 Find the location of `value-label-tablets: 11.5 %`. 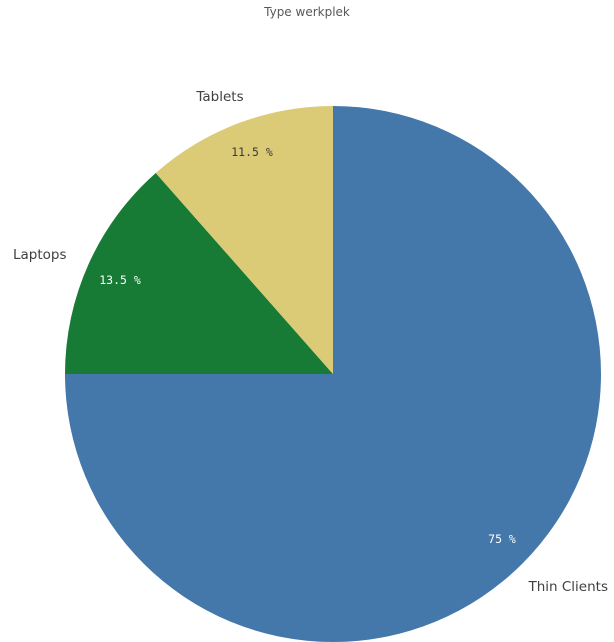

value-label-tablets: 11.5 % is located at coordinates (252, 152).